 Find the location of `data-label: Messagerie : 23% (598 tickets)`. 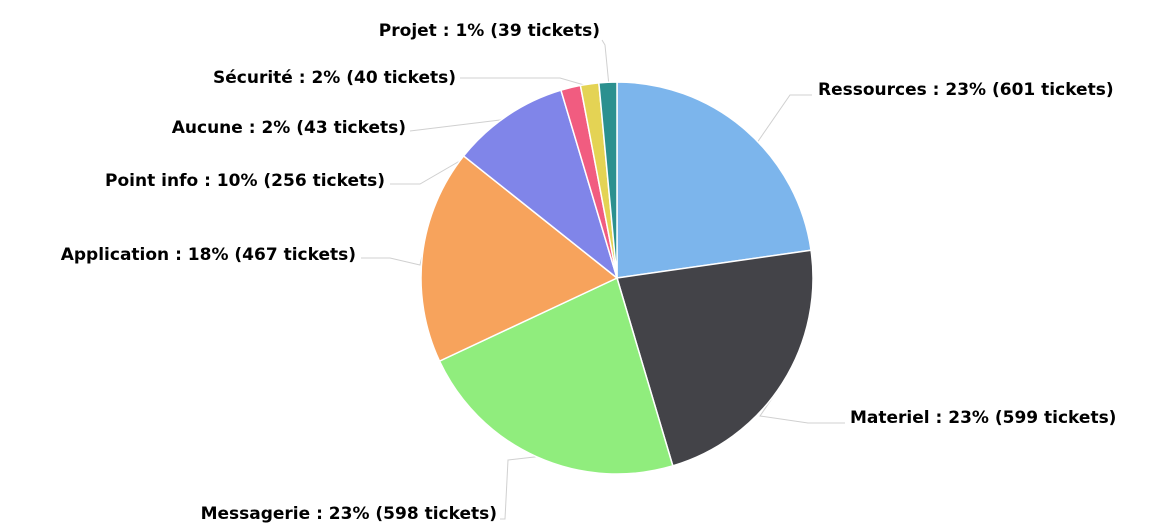

data-label: Messagerie : 23% (598 tickets) is located at coordinates (349, 514).